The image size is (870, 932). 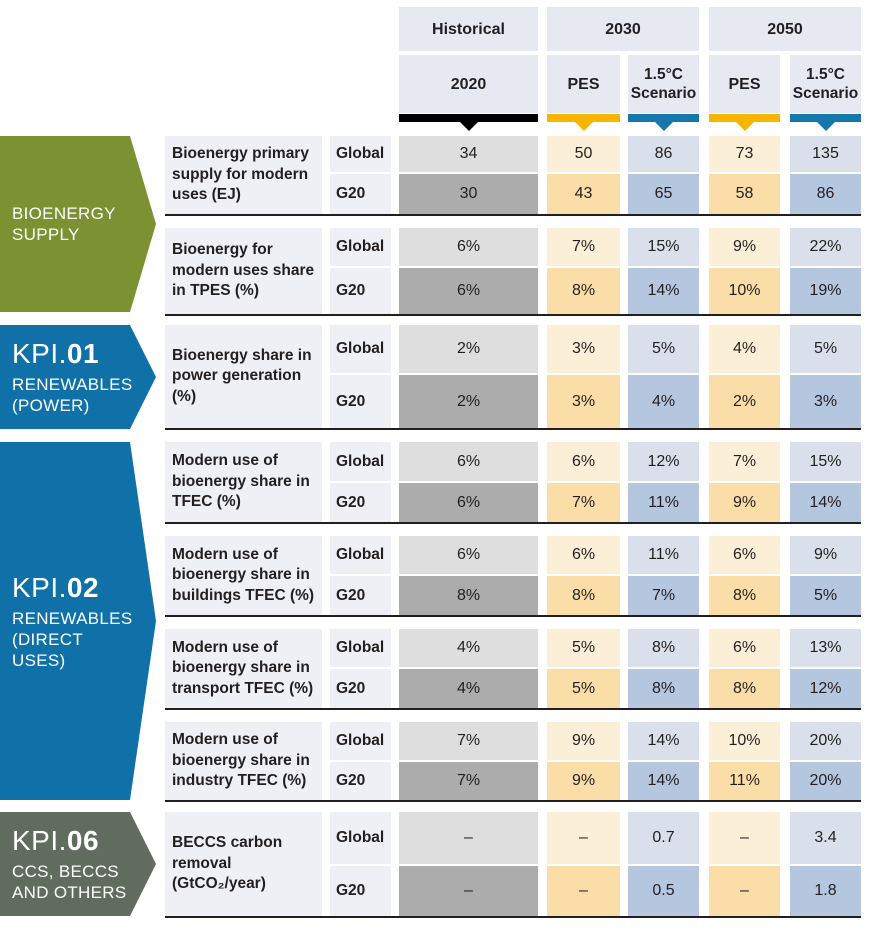 I want to click on column-bar-historical, so click(x=468, y=118).